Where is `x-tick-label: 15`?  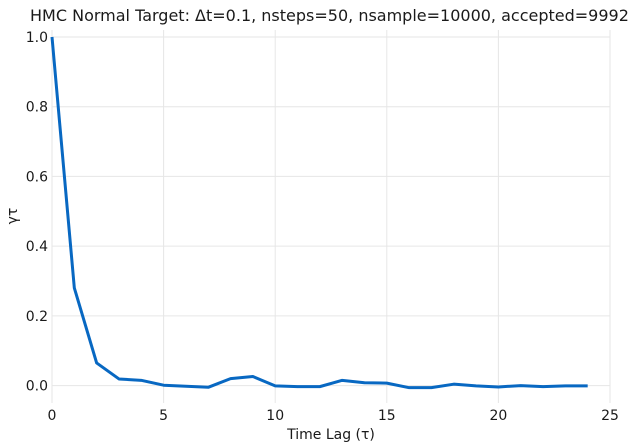
x-tick-label: 15 is located at coordinates (387, 416).